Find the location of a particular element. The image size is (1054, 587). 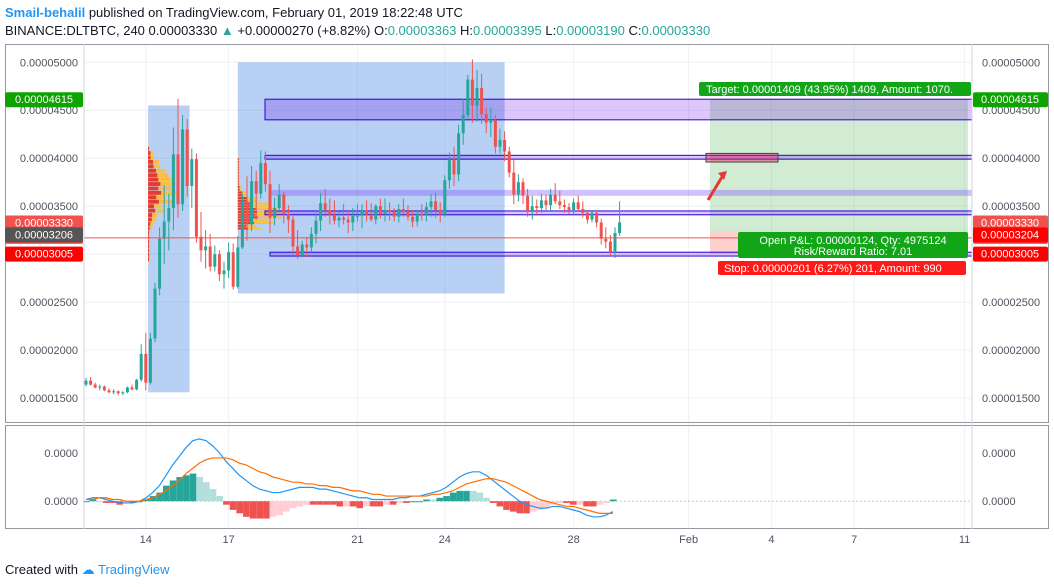

channel-band is located at coordinates (620, 254).